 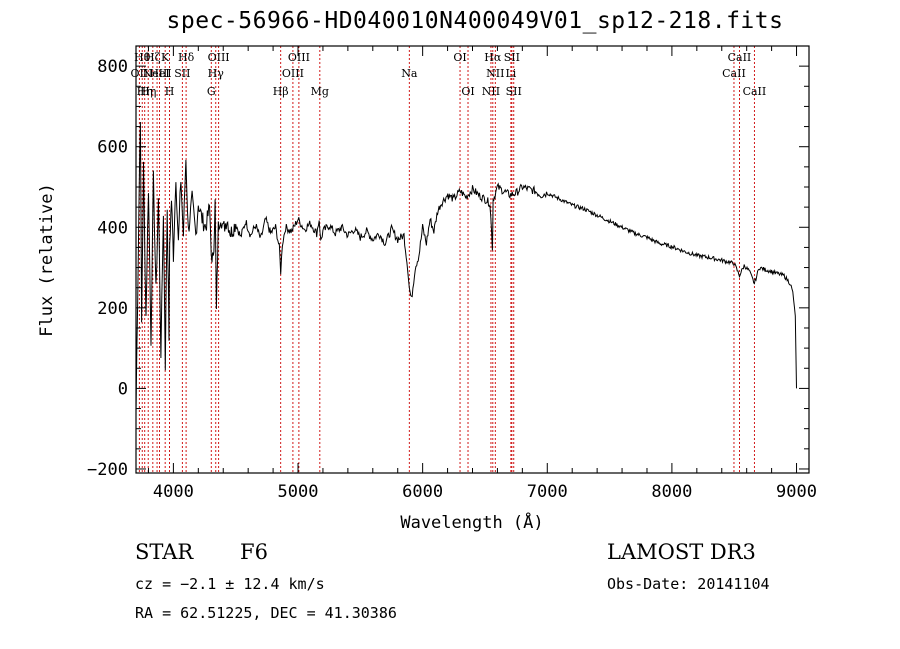 I want to click on line-label-0: OII, so click(x=140, y=73).